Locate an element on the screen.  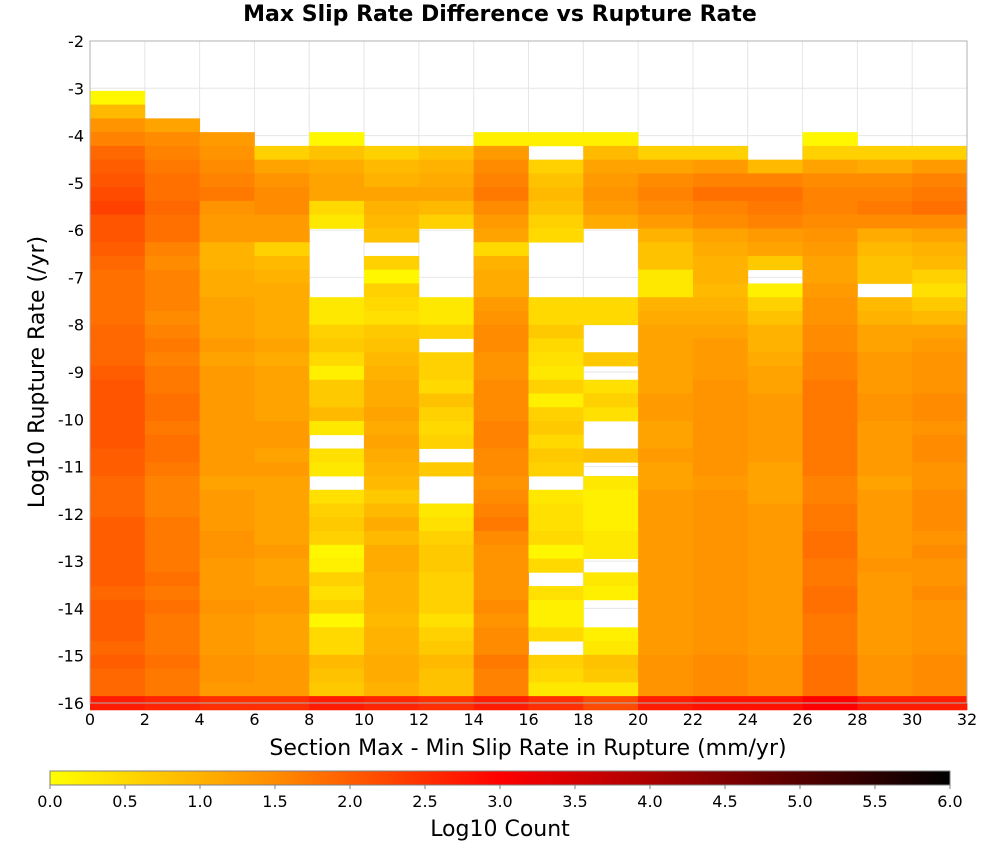
colorbar-tick-label: 2.5 is located at coordinates (424, 801).